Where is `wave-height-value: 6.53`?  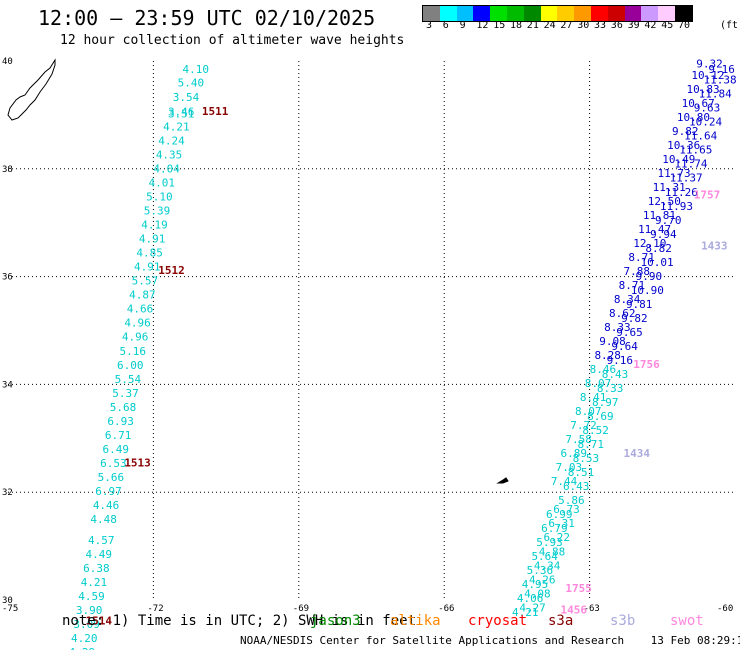
wave-height-value: 6.53 is located at coordinates (113, 463).